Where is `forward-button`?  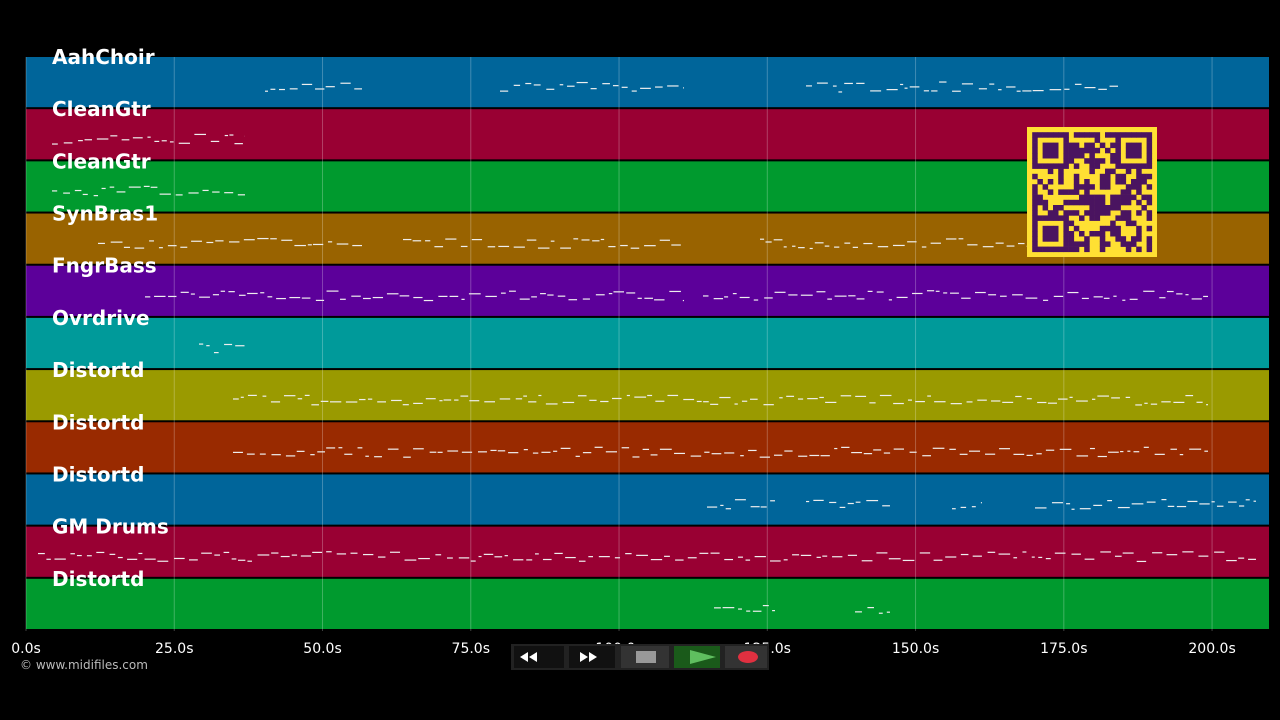 forward-button is located at coordinates (592, 657).